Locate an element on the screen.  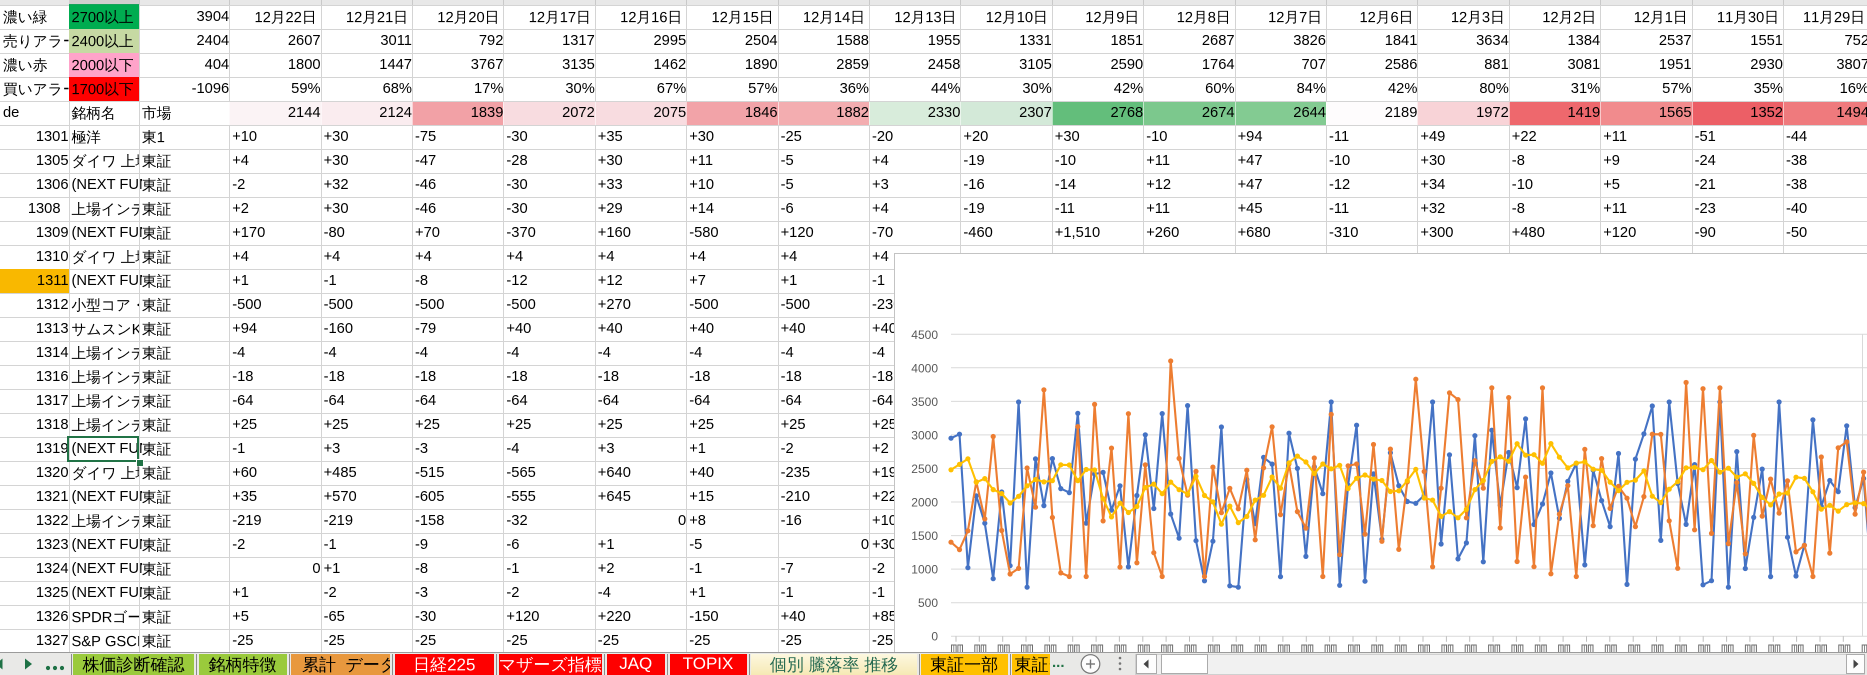
svg-text: 4000 is located at coordinates (924, 368).